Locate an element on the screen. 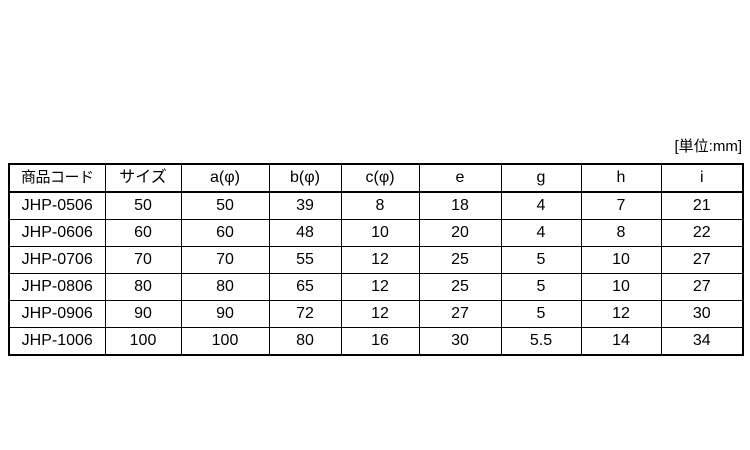  cell-h: 8 is located at coordinates (621, 233).